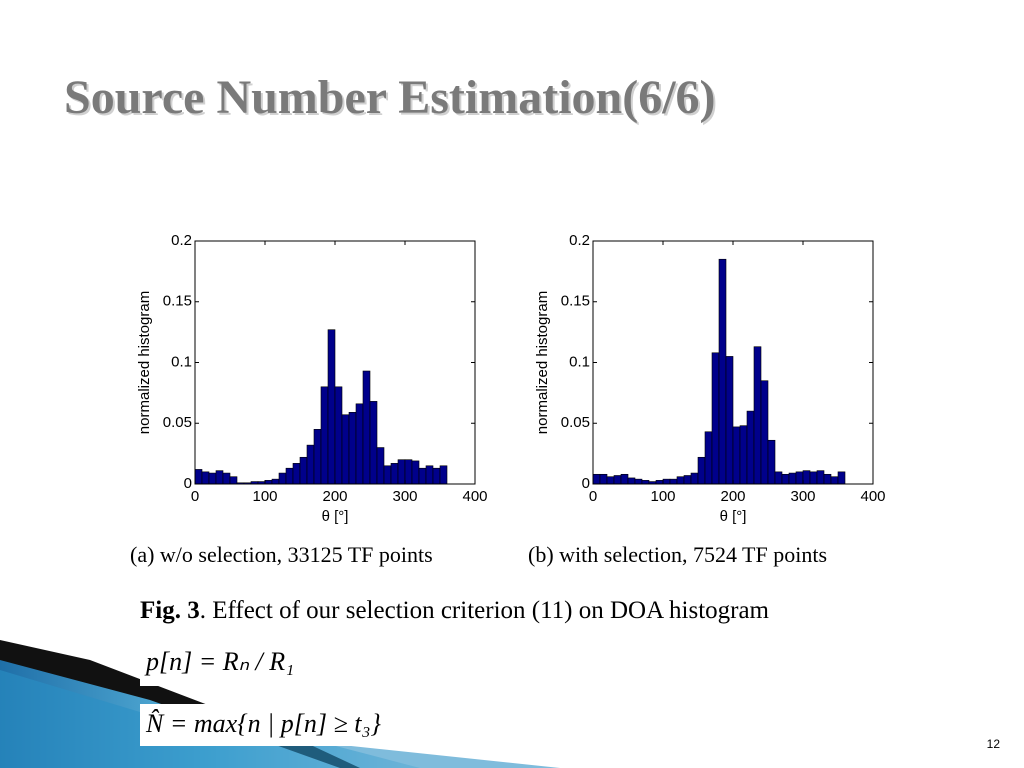 This screenshot has height=768, width=1024. I want to click on page-number: 12, so click(994, 744).